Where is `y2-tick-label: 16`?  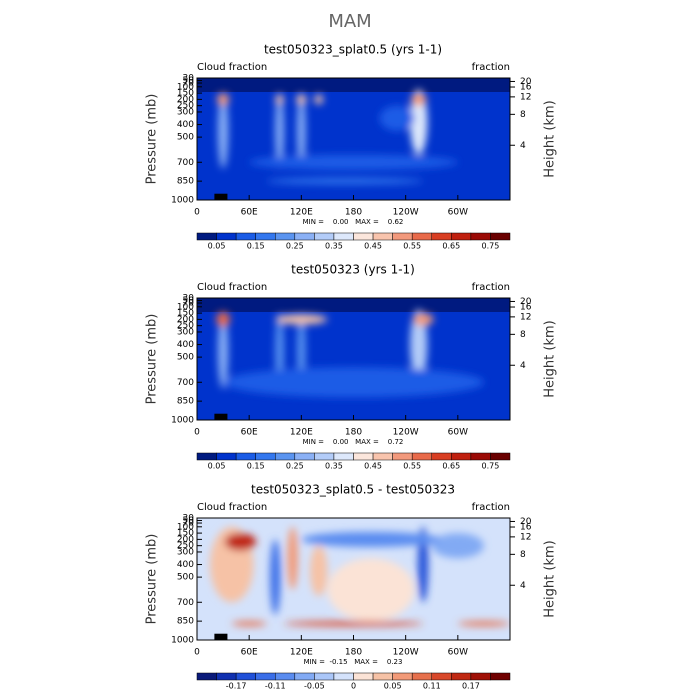 y2-tick-label: 16 is located at coordinates (526, 88).